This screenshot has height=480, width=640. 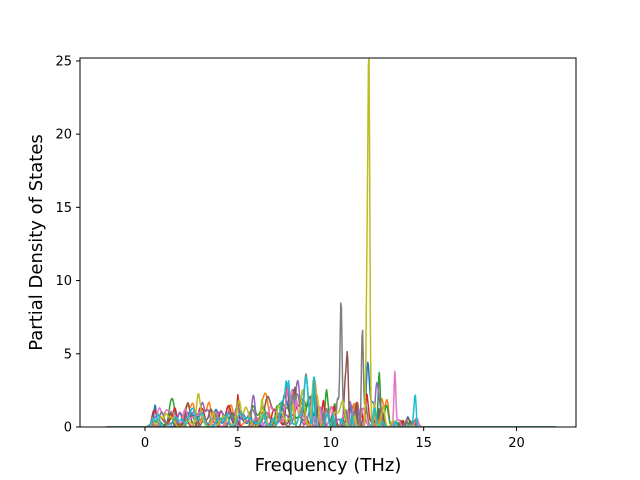 What do you see at coordinates (68, 428) in the screenshot?
I see `y-tick-label: 0` at bounding box center [68, 428].